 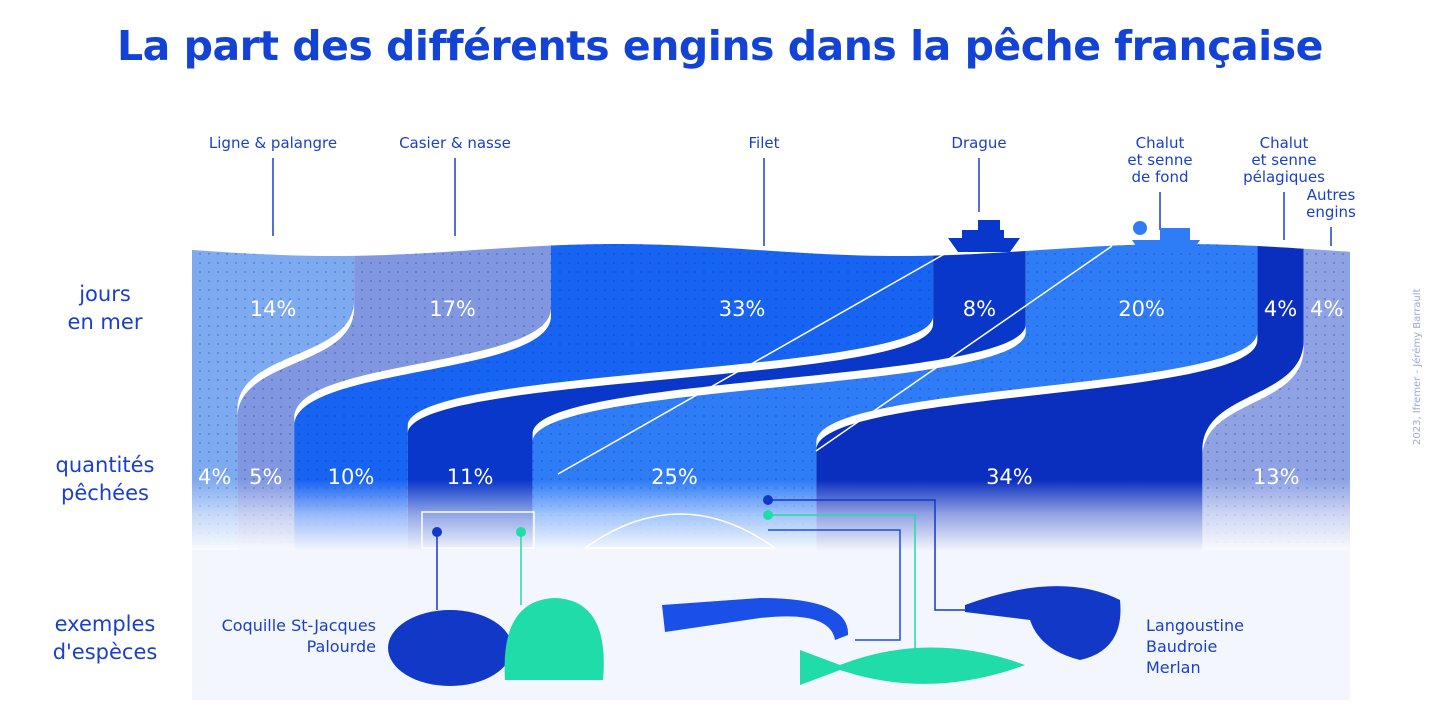 I want to click on gear-label: Chalut et senne de fond, so click(x=1159, y=160).